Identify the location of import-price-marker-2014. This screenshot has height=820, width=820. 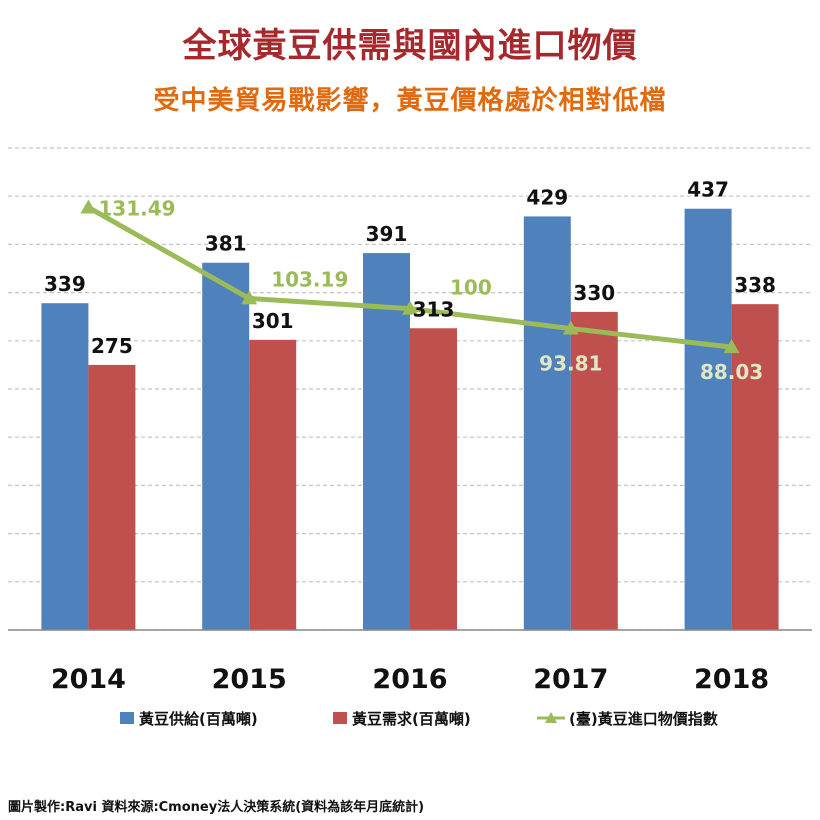
(88, 206).